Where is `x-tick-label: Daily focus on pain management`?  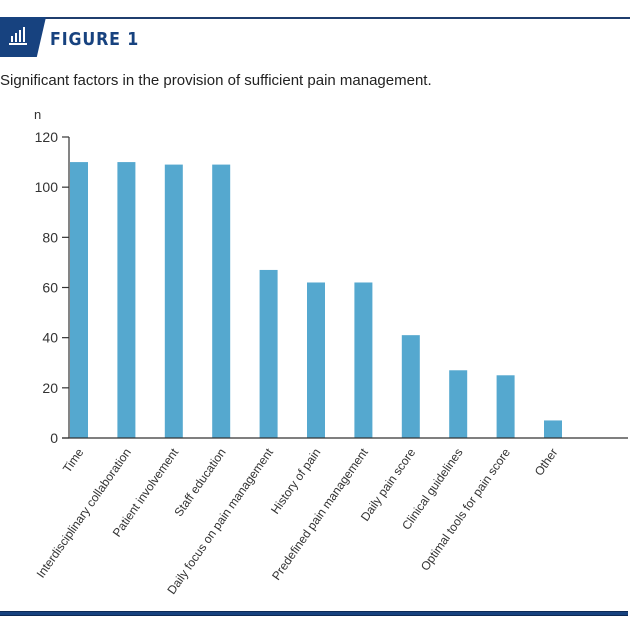 x-tick-label: Daily focus on pain management is located at coordinates (220, 521).